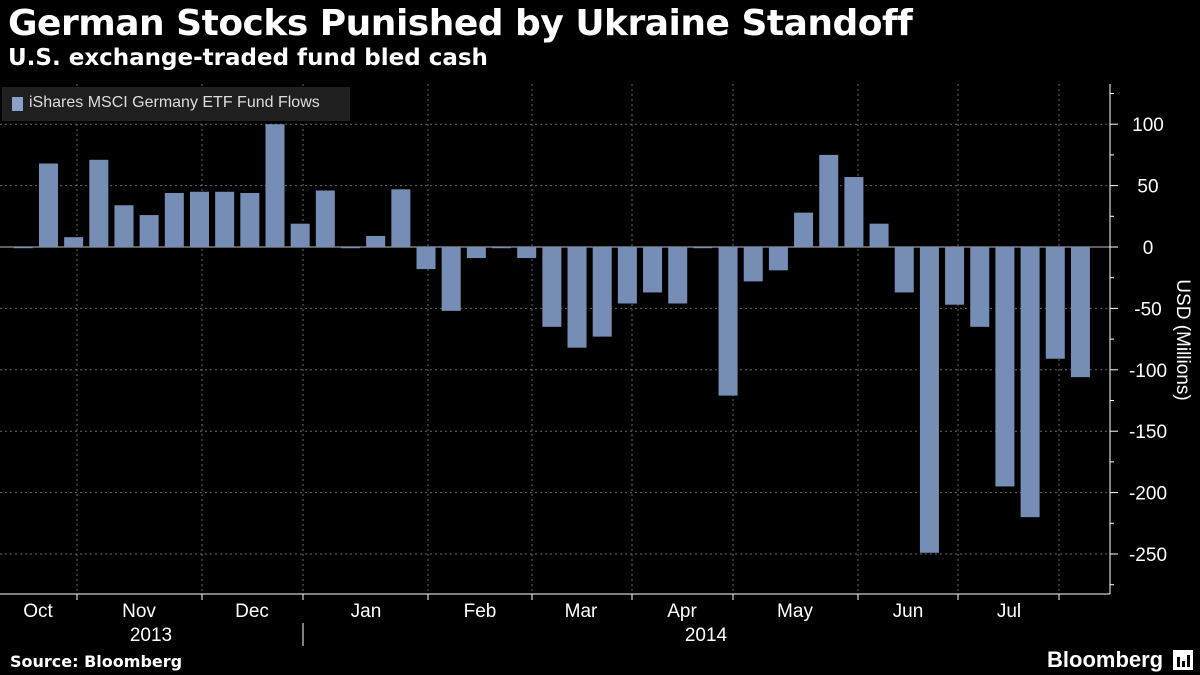 The image size is (1200, 675). Describe the element at coordinates (1148, 494) in the screenshot. I see `y-tick-label: -200` at that location.